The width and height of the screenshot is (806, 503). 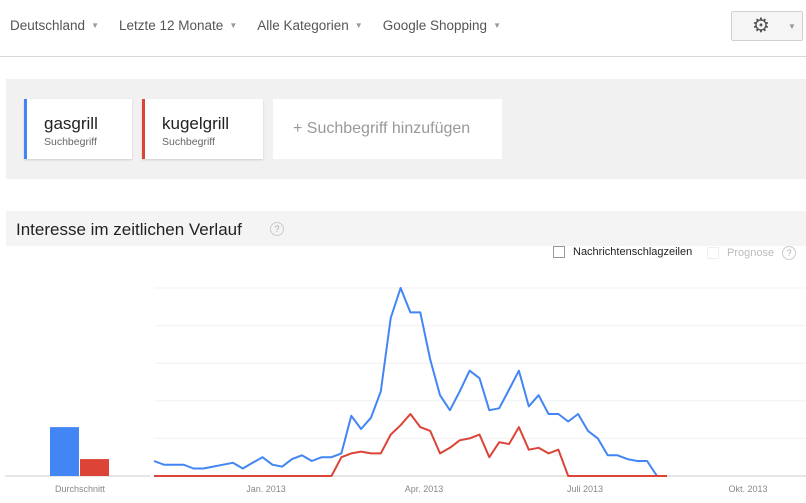 I want to click on forecast-label: Prognose, so click(x=751, y=253).